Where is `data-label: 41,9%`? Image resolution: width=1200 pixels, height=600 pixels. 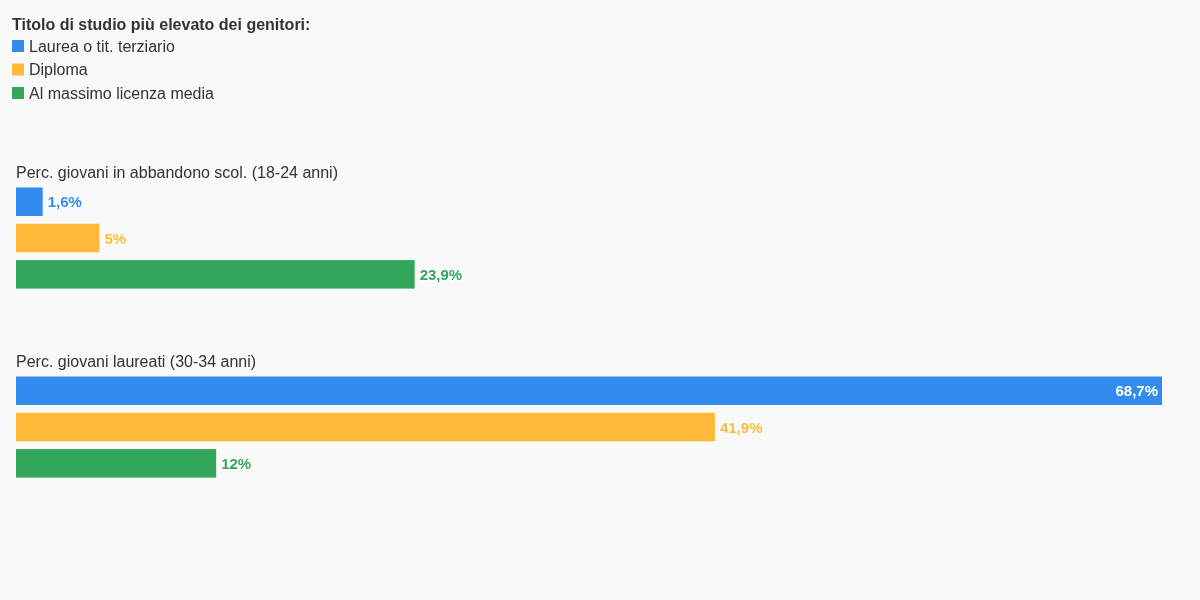
data-label: 41,9% is located at coordinates (741, 427).